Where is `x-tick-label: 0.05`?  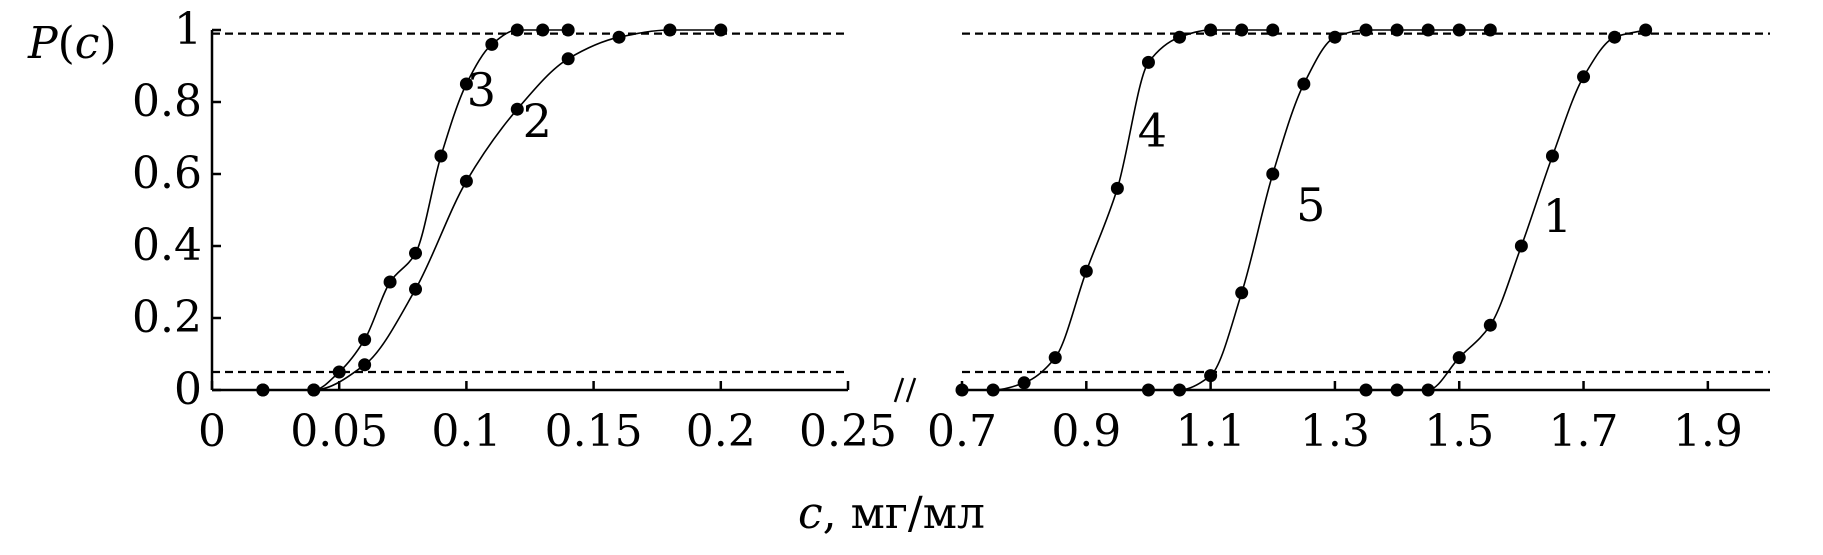 x-tick-label: 0.05 is located at coordinates (339, 431).